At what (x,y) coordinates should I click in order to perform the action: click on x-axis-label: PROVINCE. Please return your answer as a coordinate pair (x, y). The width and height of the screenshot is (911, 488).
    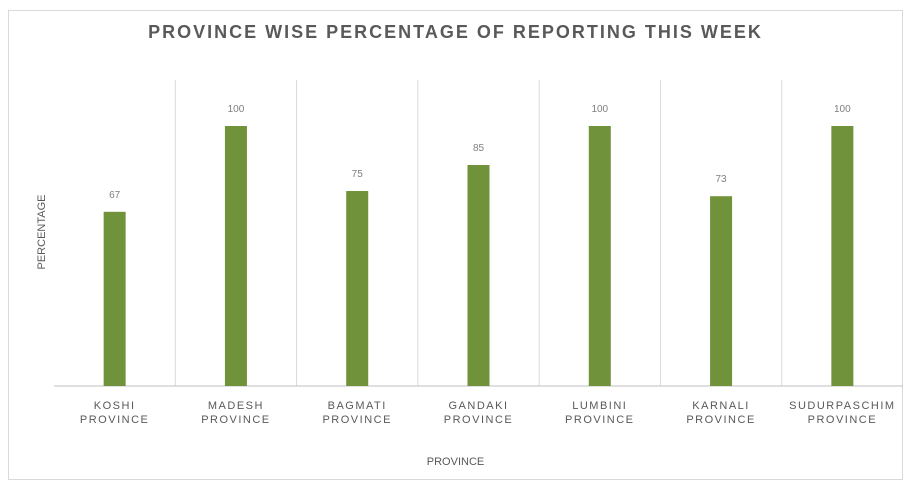
    Looking at the image, I should click on (455, 462).